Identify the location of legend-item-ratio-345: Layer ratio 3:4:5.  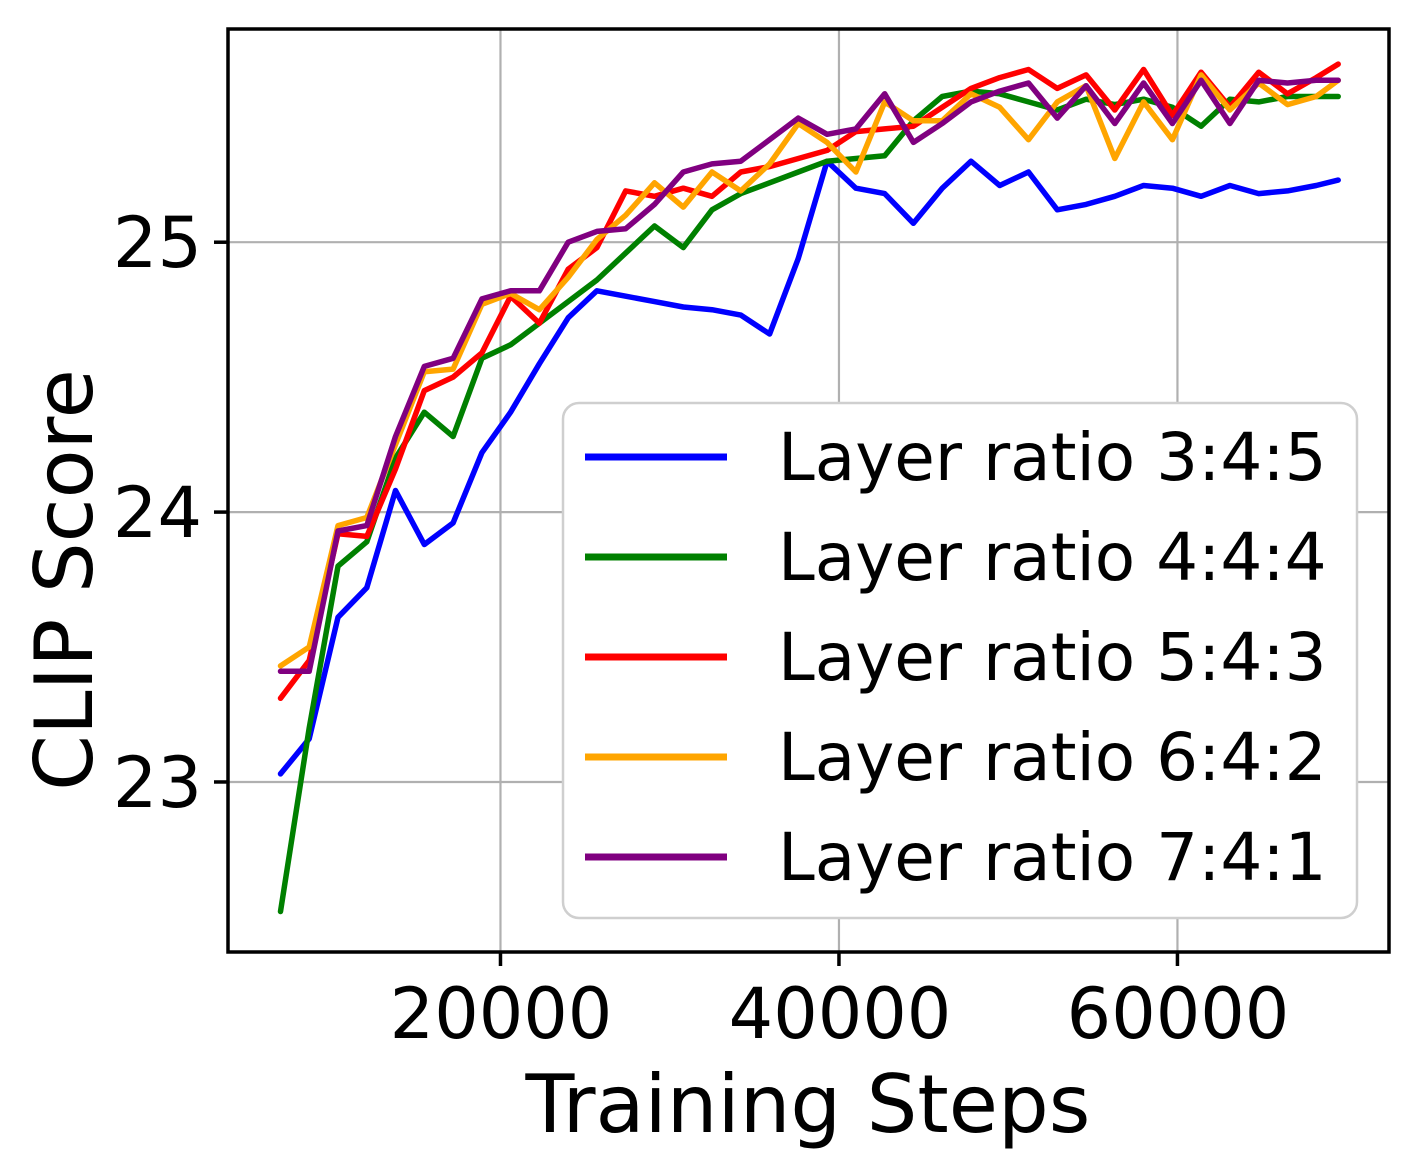
(956, 457).